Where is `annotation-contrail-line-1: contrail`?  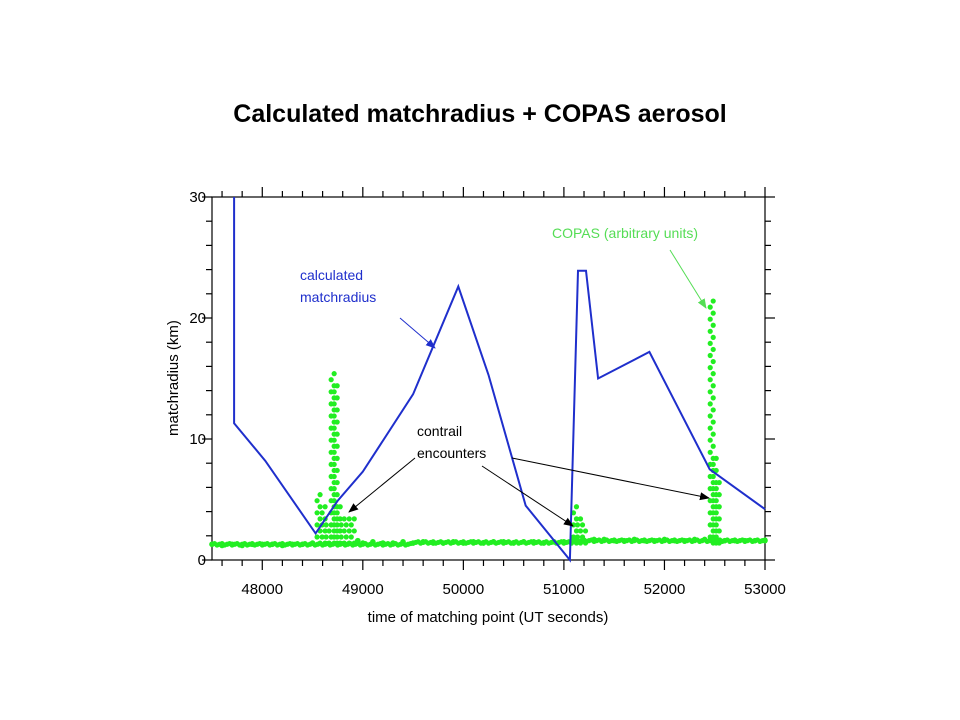
annotation-contrail-line-1: contrail is located at coordinates (439, 431).